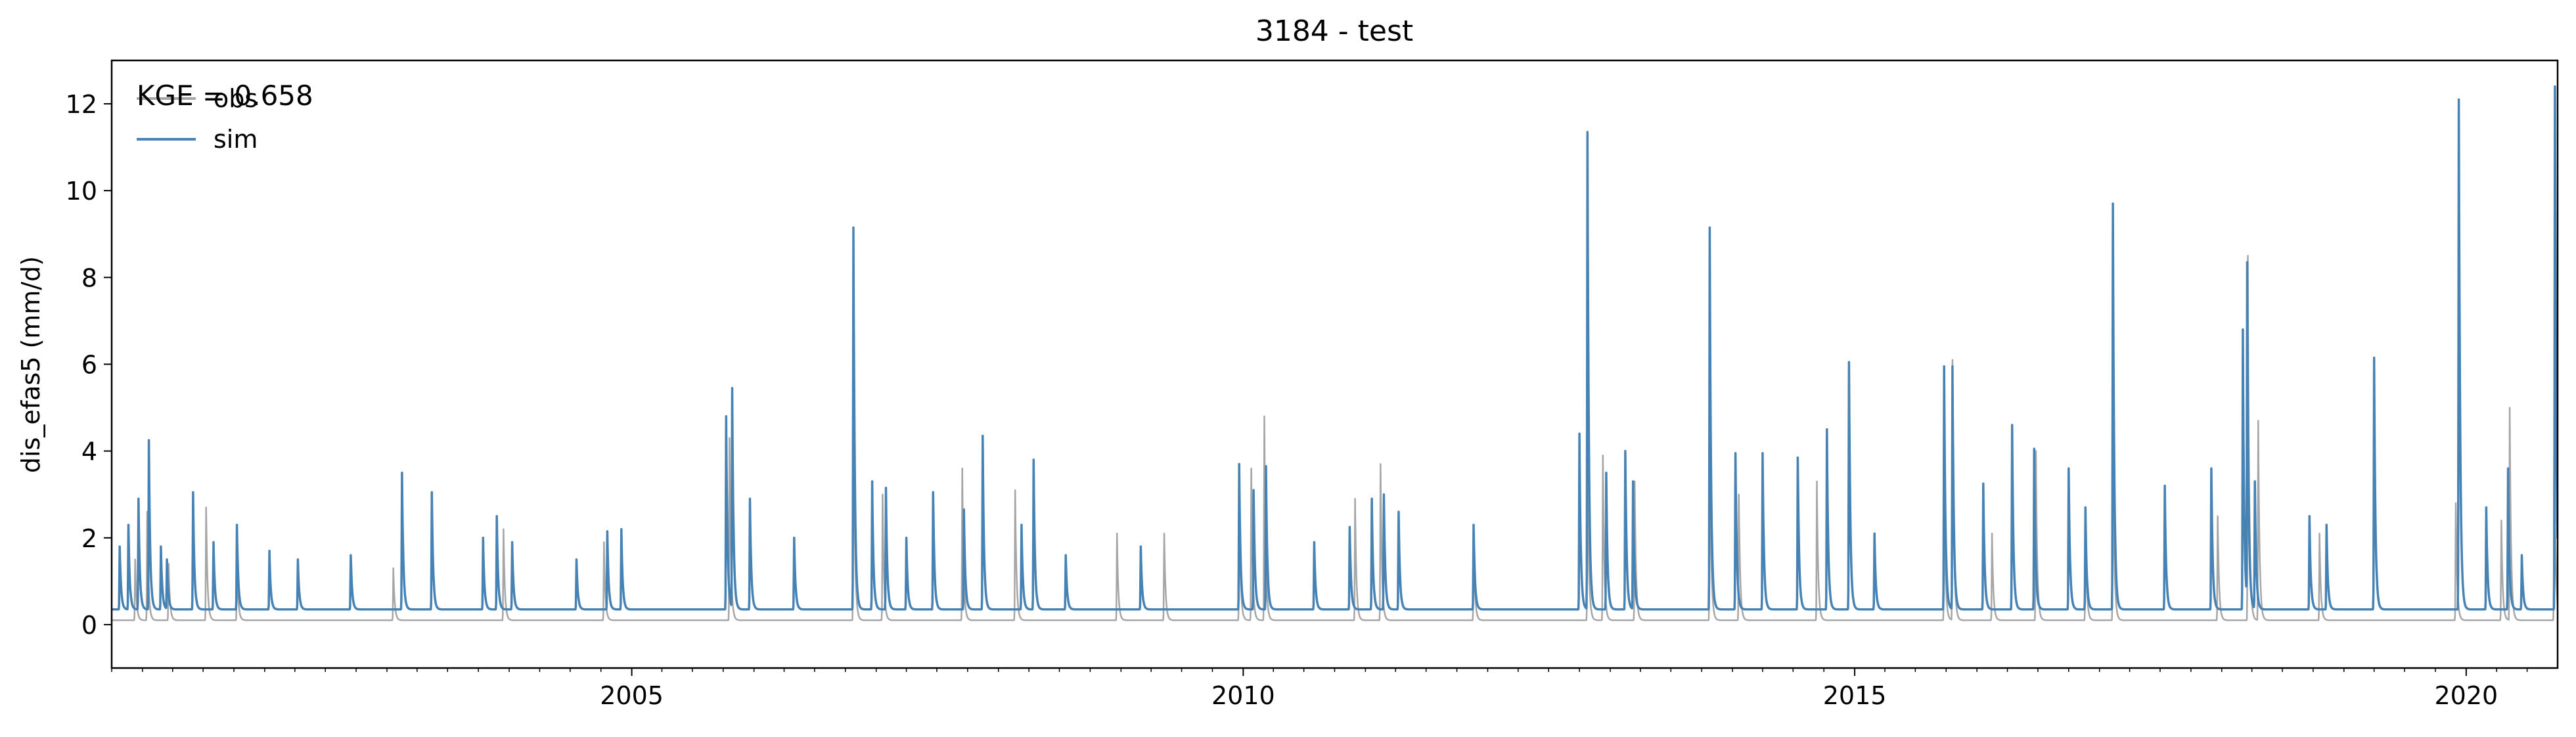  I want to click on x-tick-label: 2005, so click(632, 695).